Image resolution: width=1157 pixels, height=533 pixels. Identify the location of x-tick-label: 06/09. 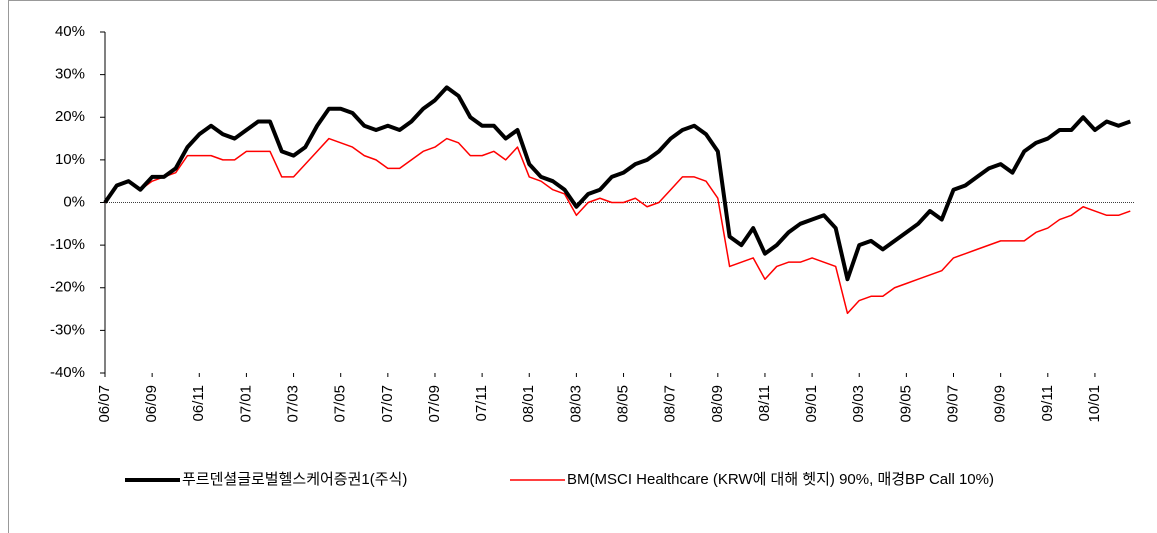
(151, 404).